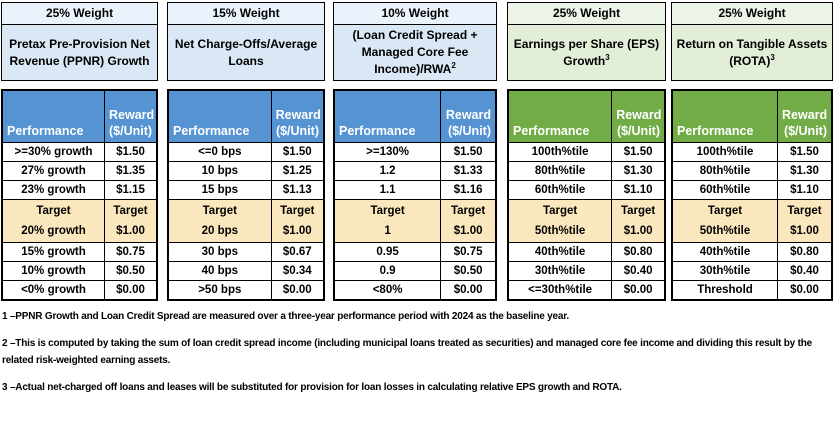  What do you see at coordinates (53, 221) in the screenshot?
I see `performance-cell: Target 20% growth` at bounding box center [53, 221].